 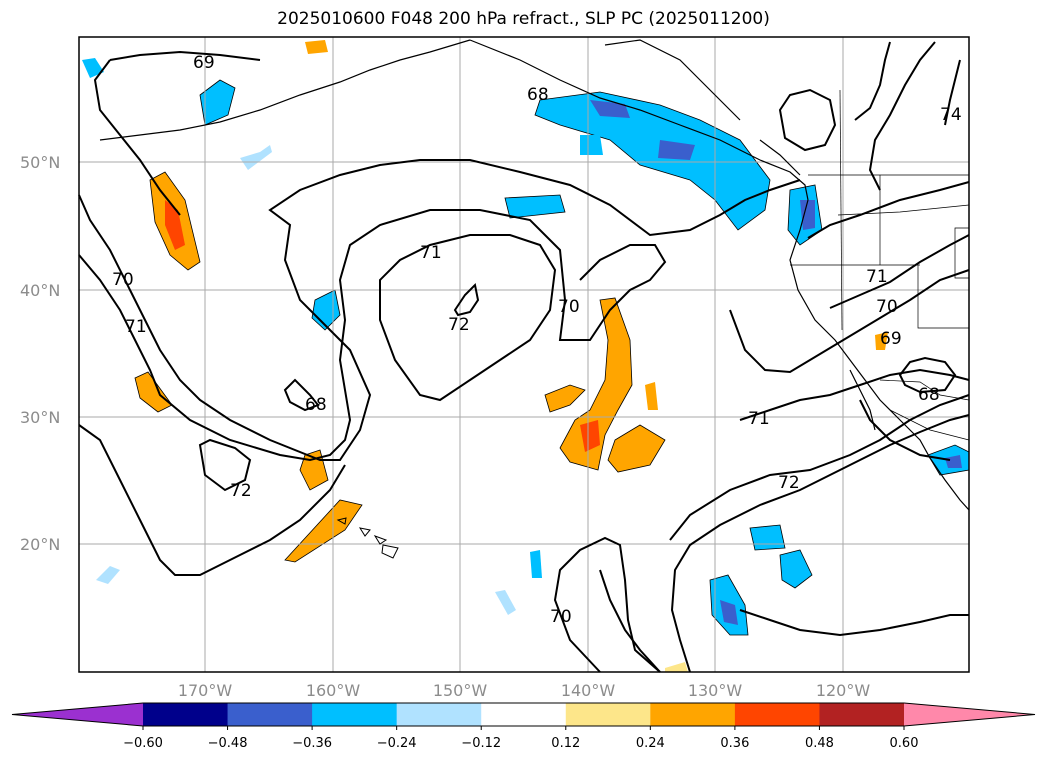 What do you see at coordinates (40, 417) in the screenshot?
I see `latitude-label: 30°N` at bounding box center [40, 417].